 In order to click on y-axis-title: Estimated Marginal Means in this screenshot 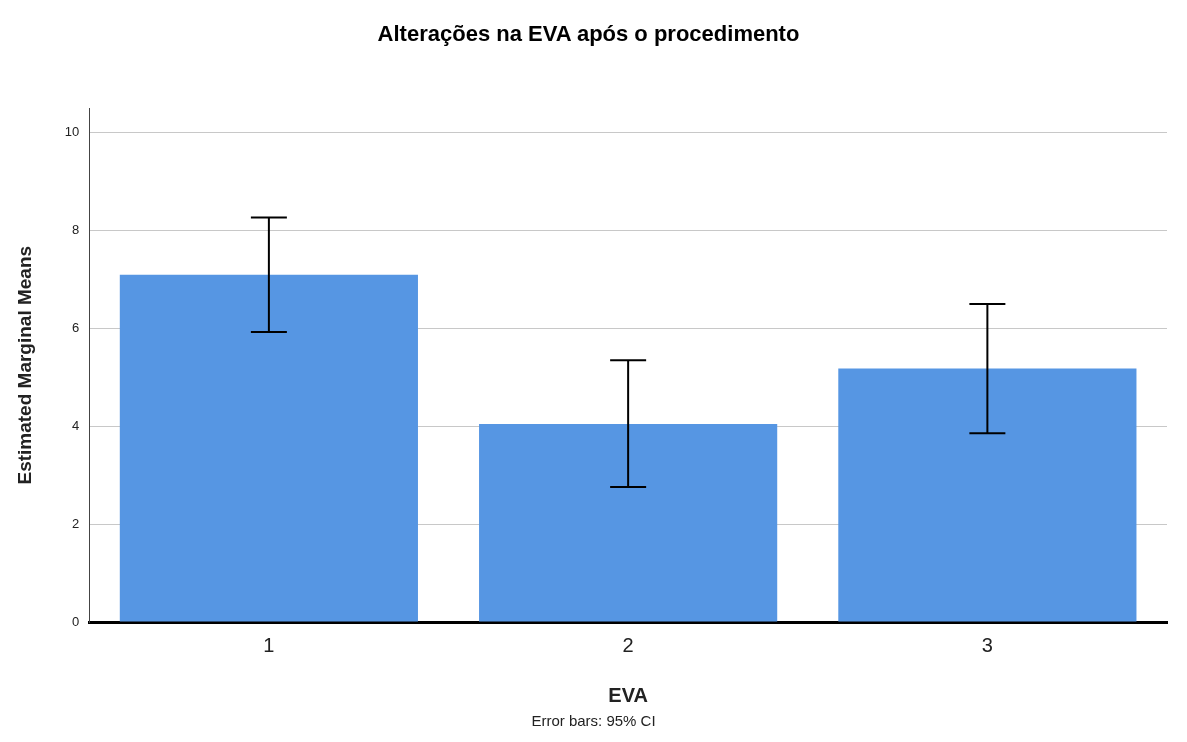, I will do `click(24, 365)`.